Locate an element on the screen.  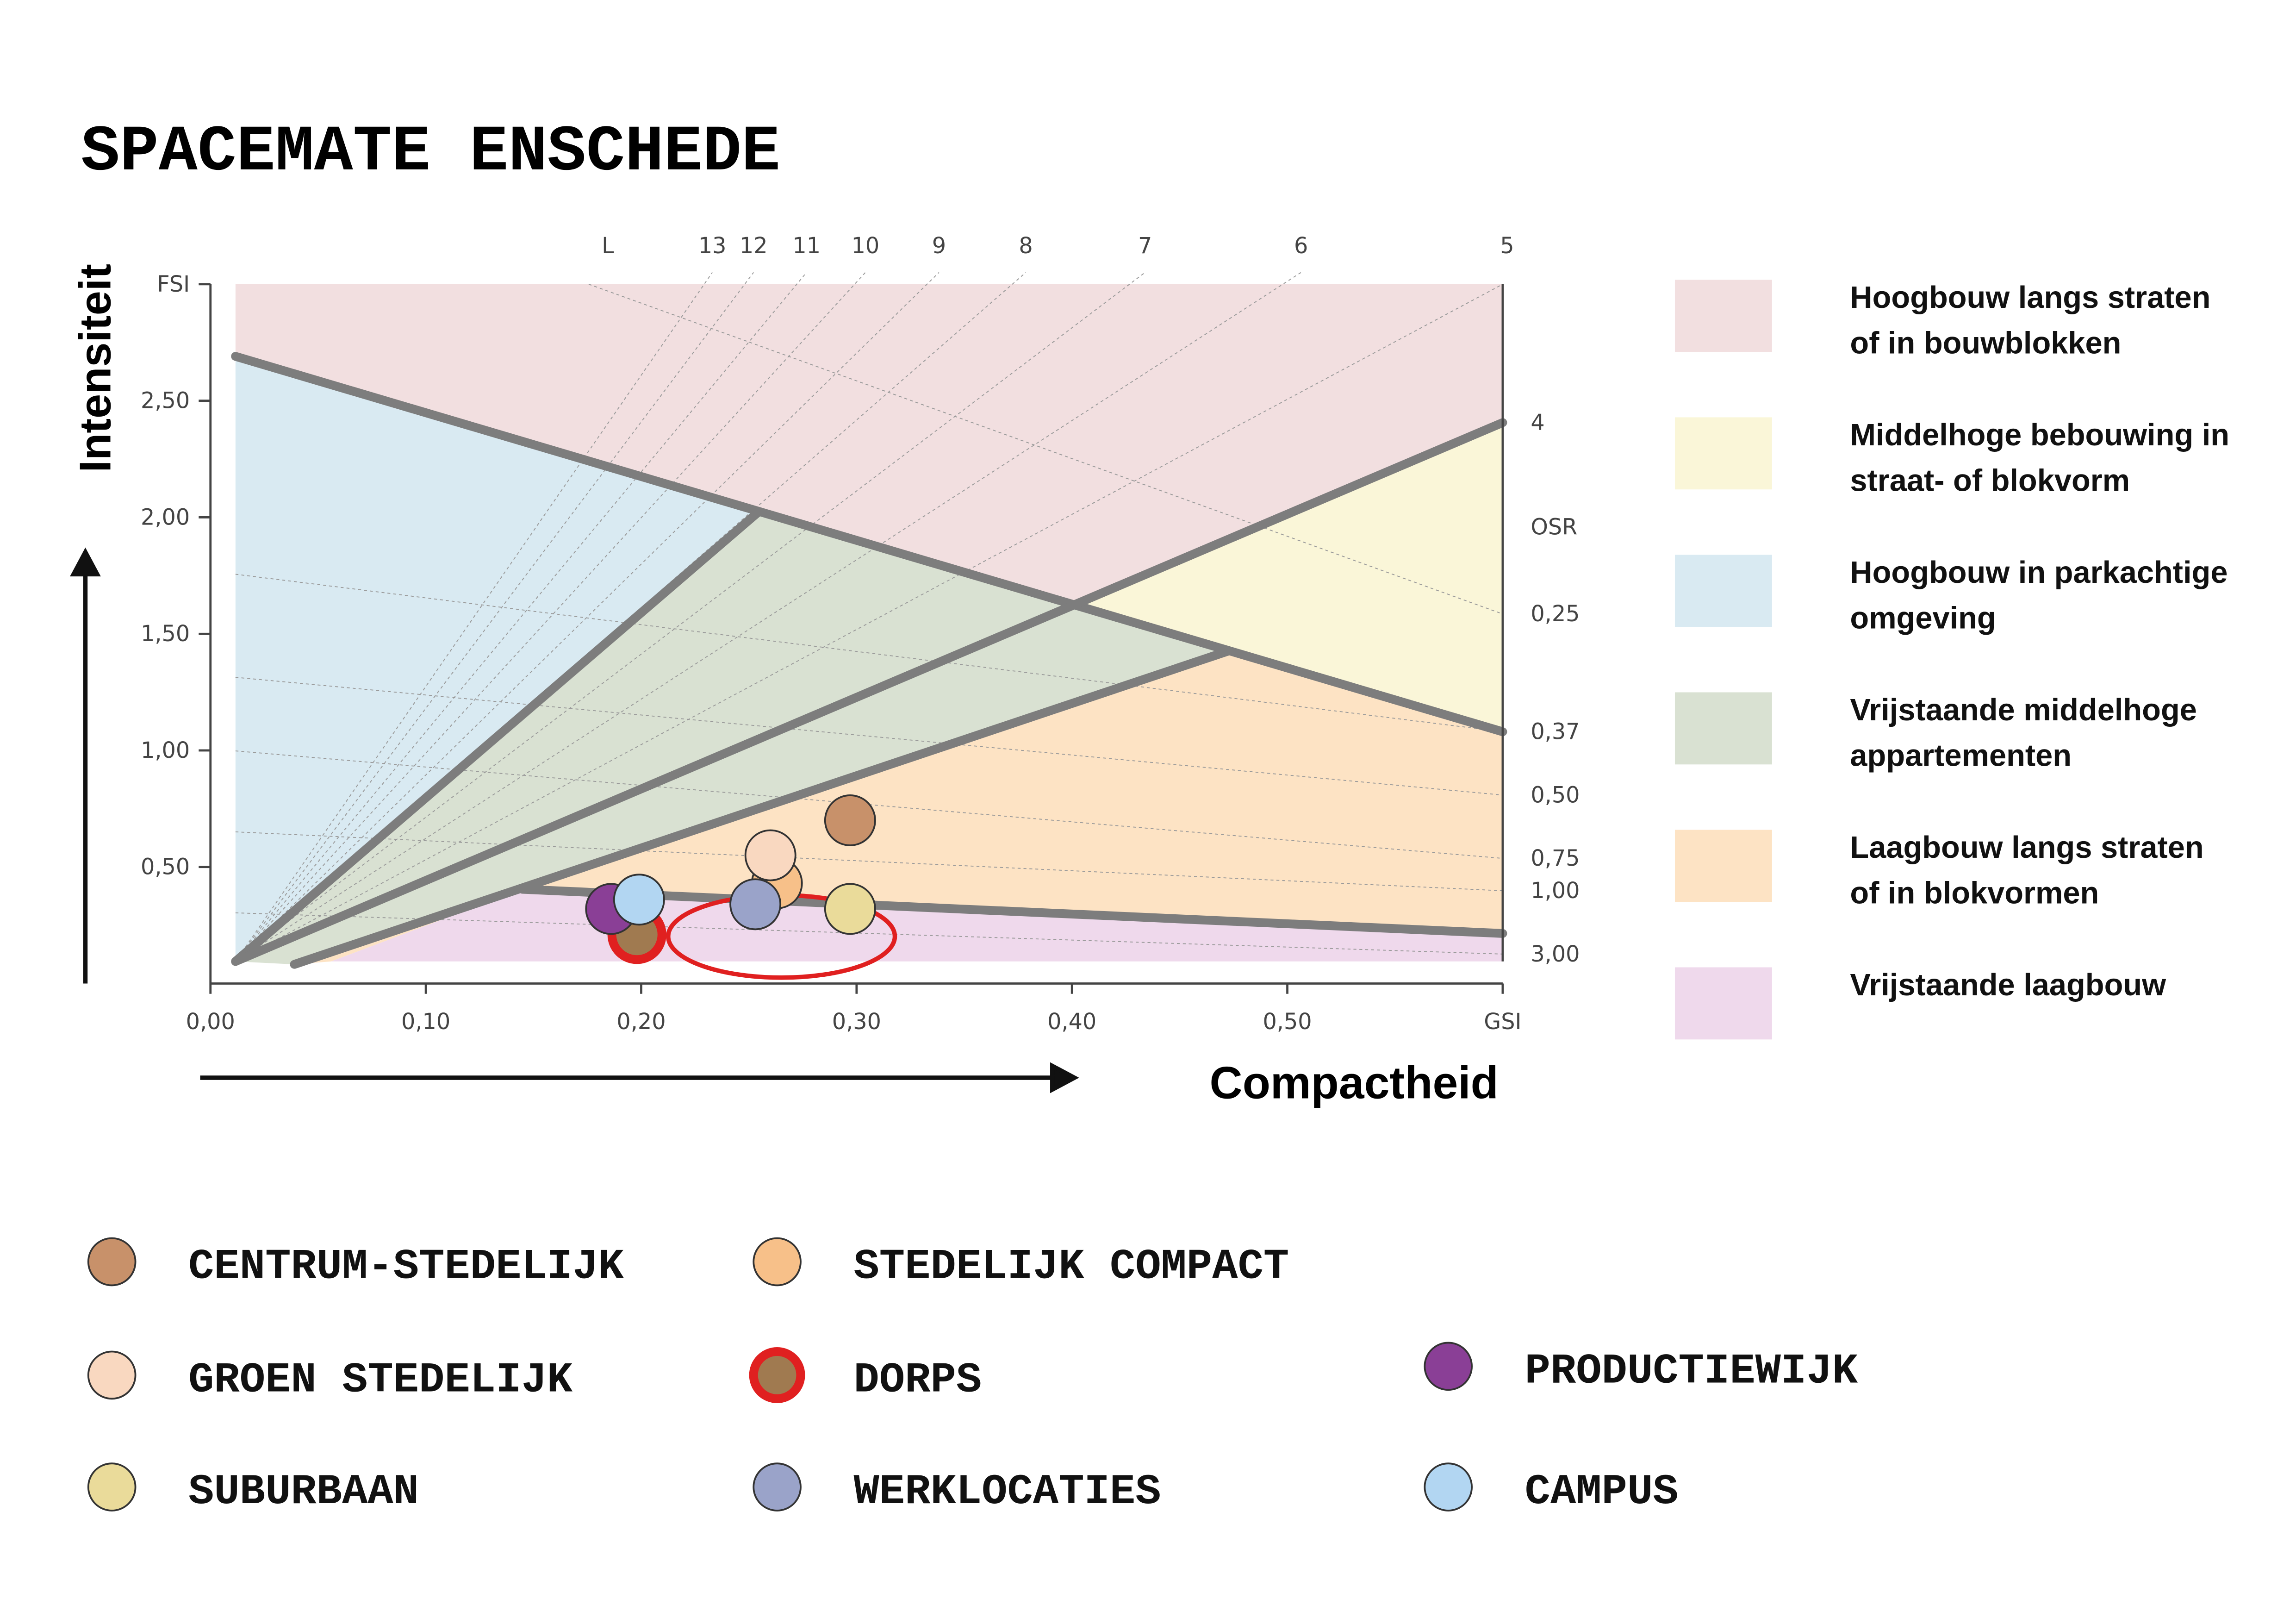
right-label: 3,00 is located at coordinates (1555, 954).